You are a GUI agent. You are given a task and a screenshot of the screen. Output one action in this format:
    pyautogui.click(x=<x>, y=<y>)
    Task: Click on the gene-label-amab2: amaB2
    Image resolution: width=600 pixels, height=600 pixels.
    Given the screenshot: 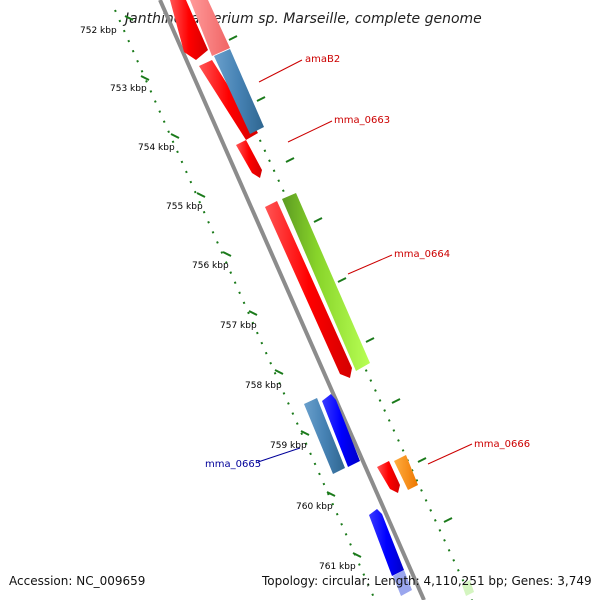 What is the action you would take?
    pyautogui.click(x=322, y=59)
    